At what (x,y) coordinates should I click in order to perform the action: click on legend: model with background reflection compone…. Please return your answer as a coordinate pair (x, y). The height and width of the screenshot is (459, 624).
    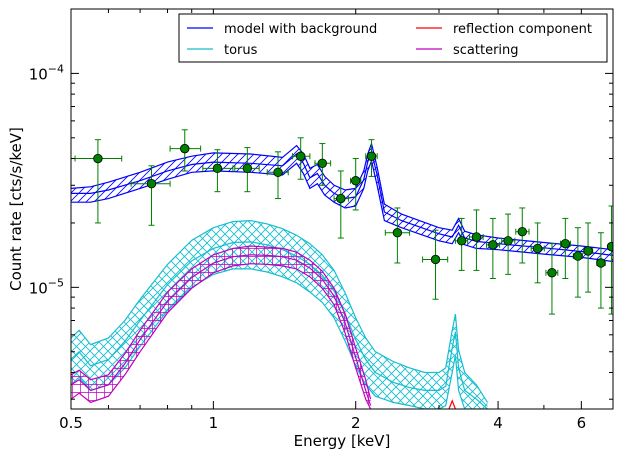
    Looking at the image, I should click on (393, 38).